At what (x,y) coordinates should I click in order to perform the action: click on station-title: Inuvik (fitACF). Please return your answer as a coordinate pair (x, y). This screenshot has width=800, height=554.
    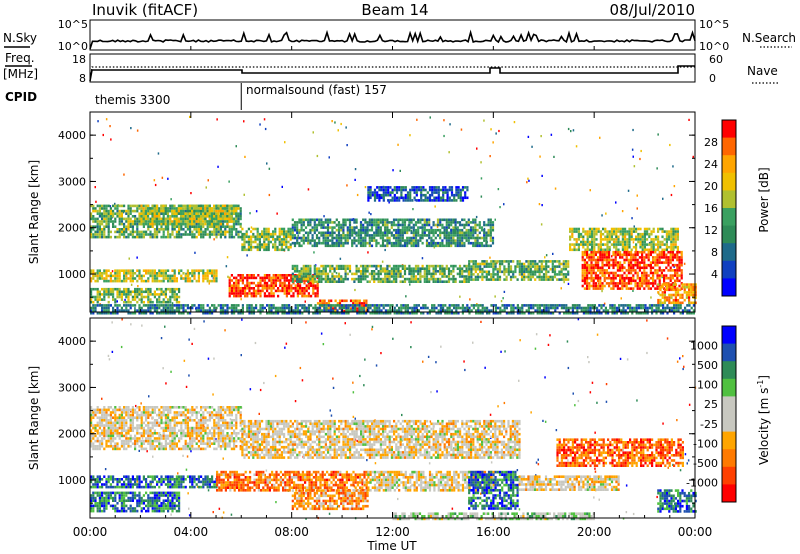
    Looking at the image, I should click on (145, 10).